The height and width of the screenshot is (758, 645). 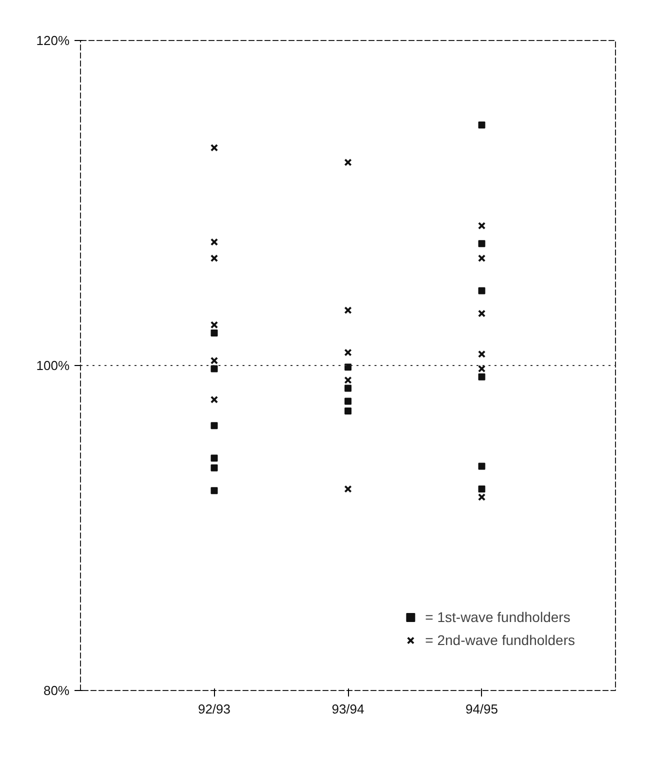 What do you see at coordinates (56, 690) in the screenshot?
I see `y-tick-label: 80%` at bounding box center [56, 690].